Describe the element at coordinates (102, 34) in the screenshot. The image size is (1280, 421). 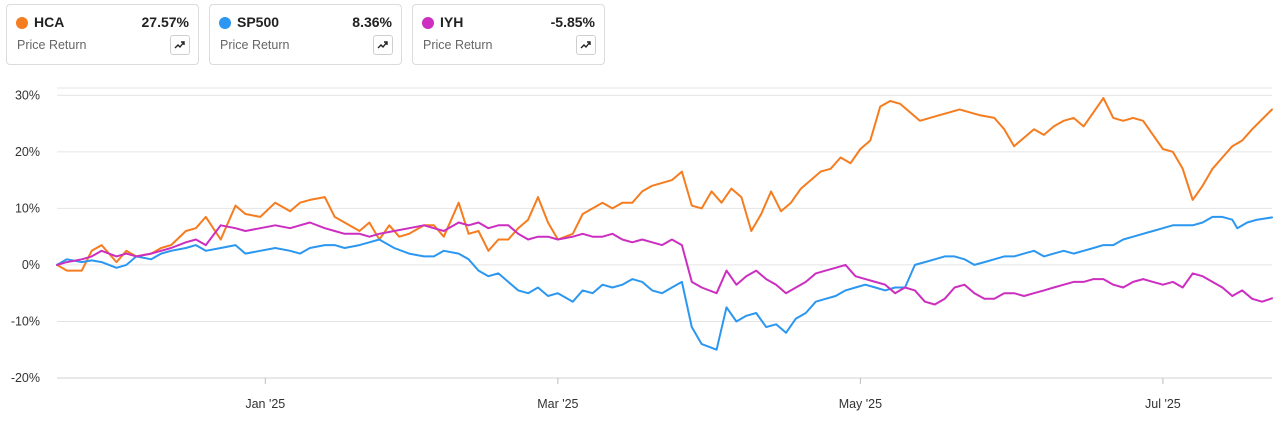
I see `legend-card-hca: HCA 27.57% Price Return` at that location.